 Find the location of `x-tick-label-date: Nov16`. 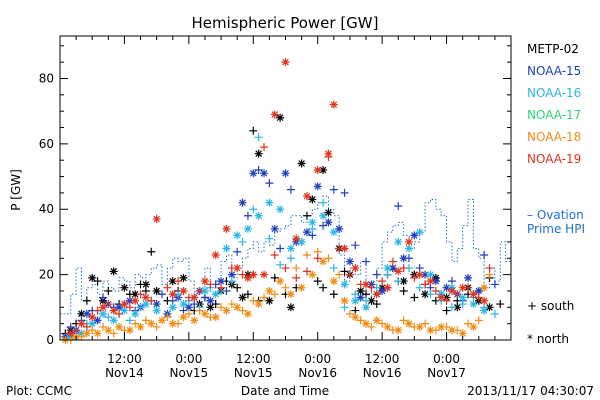

x-tick-label-date: Nov16 is located at coordinates (382, 373).